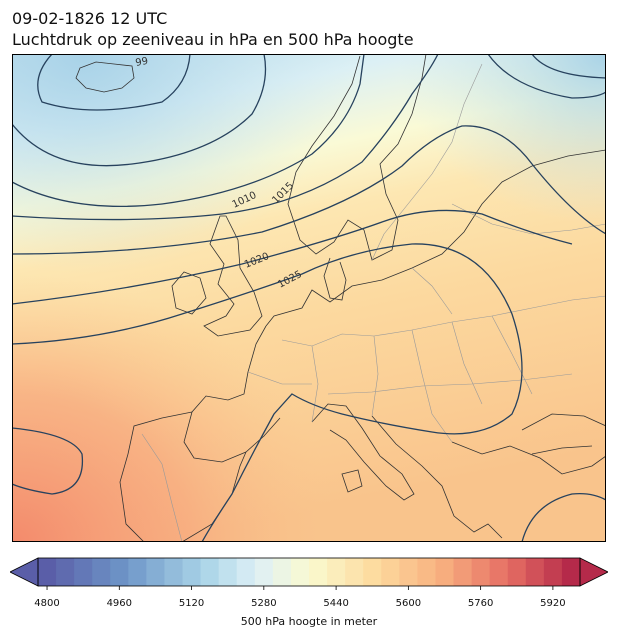 The height and width of the screenshot is (639, 618). What do you see at coordinates (24, 572) in the screenshot?
I see `colorbar-extend-low` at bounding box center [24, 572].